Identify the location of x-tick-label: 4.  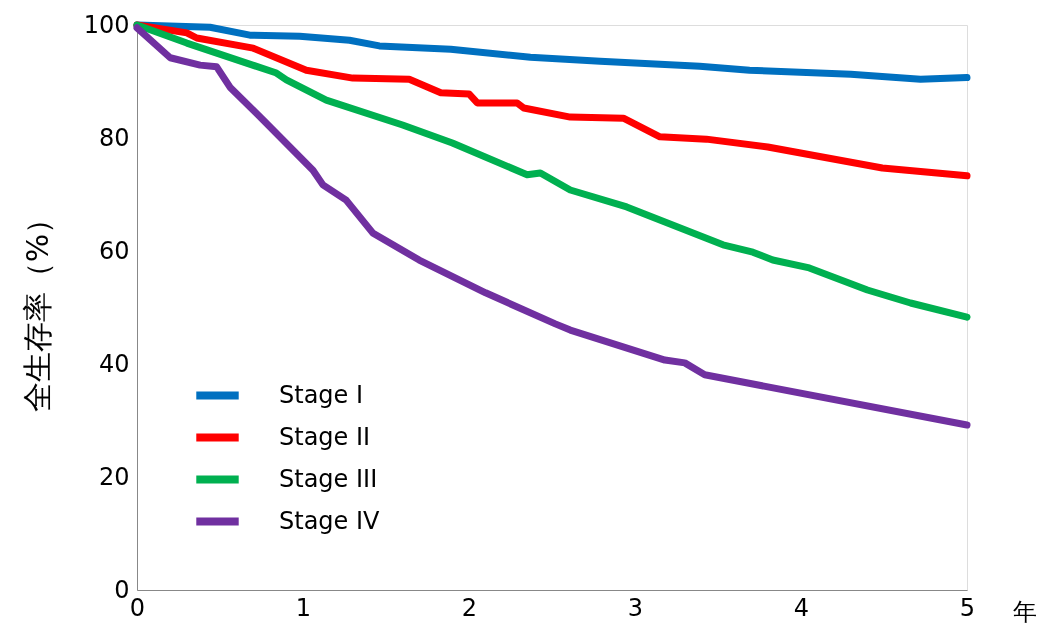
(801, 607).